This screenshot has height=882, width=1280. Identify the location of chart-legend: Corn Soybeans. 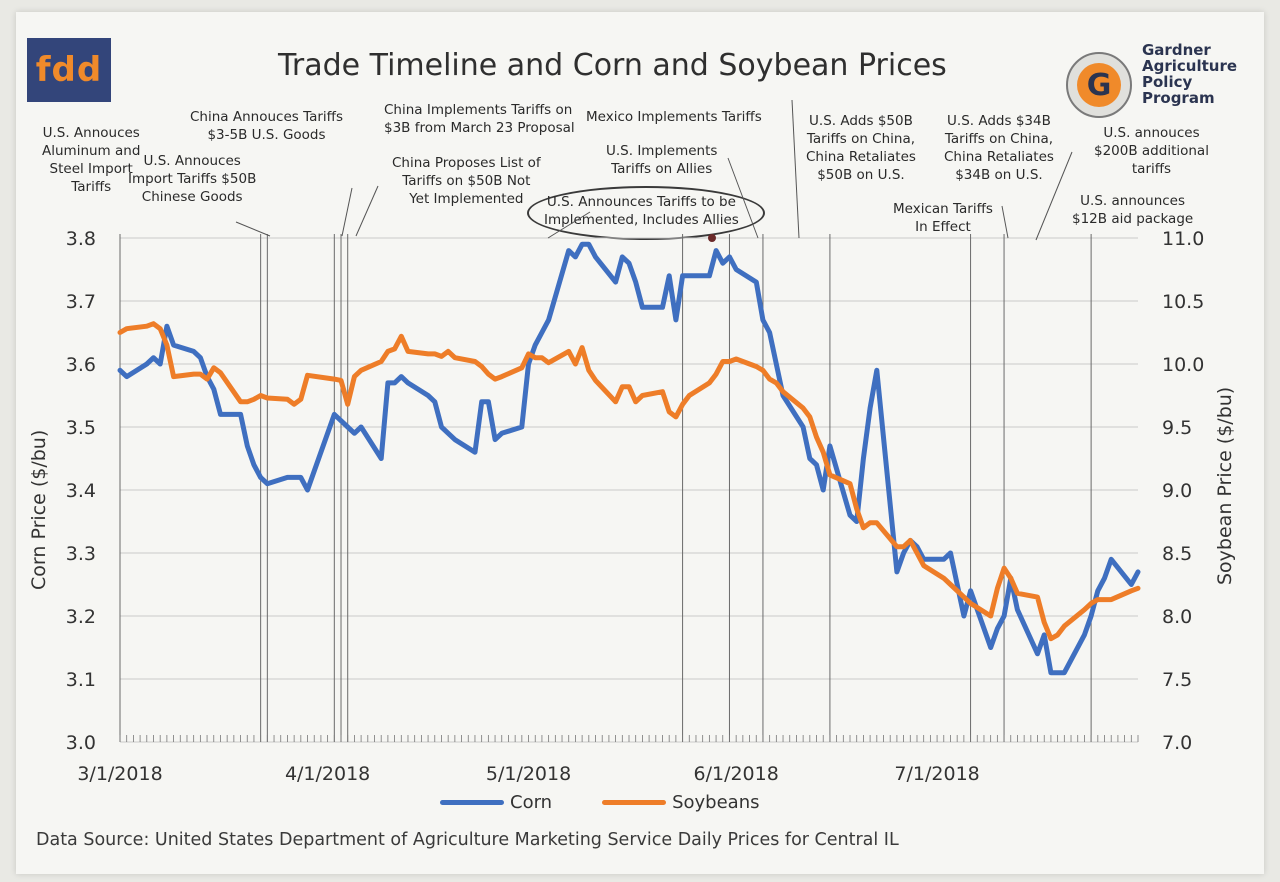
(600, 802).